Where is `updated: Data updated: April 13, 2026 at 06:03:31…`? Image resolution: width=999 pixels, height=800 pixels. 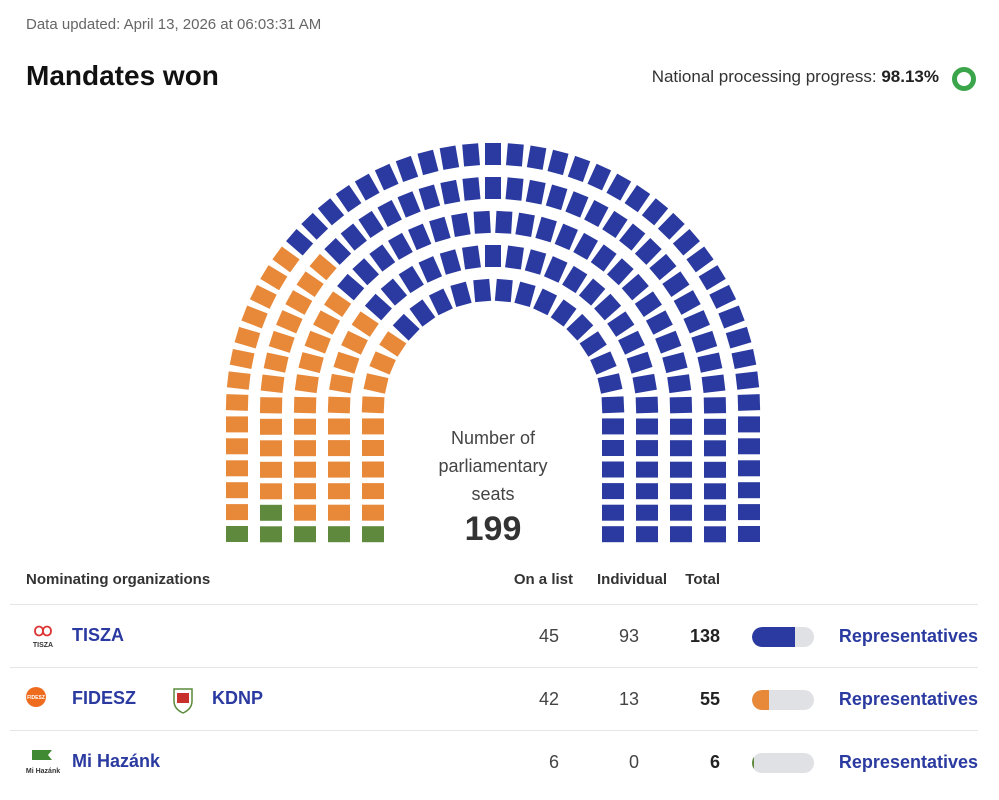
updated: Data updated: April 13, 2026 at 06:03:31… is located at coordinates (174, 24).